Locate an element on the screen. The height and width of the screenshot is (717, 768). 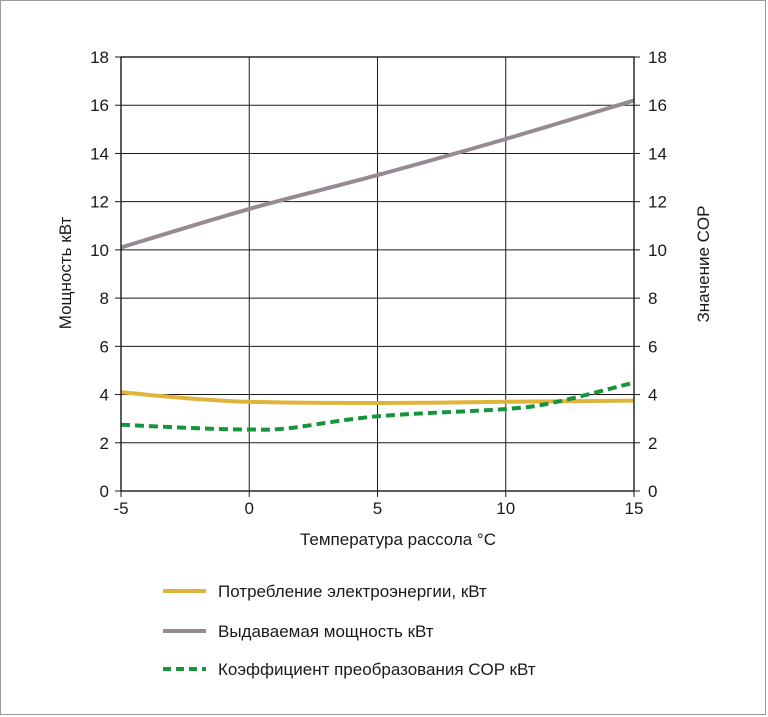
x-tick-label: 0 is located at coordinates (249, 508).